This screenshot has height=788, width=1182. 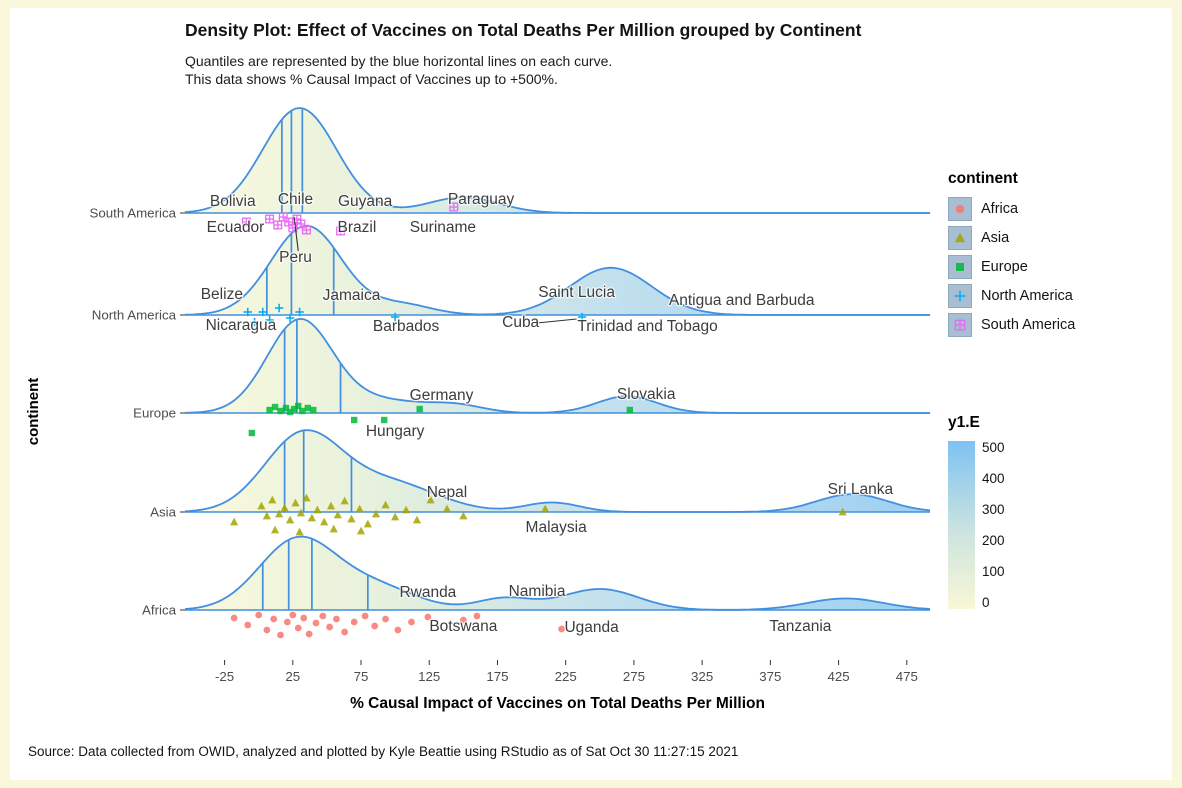 I want to click on svg-text: 175, so click(x=497, y=676).